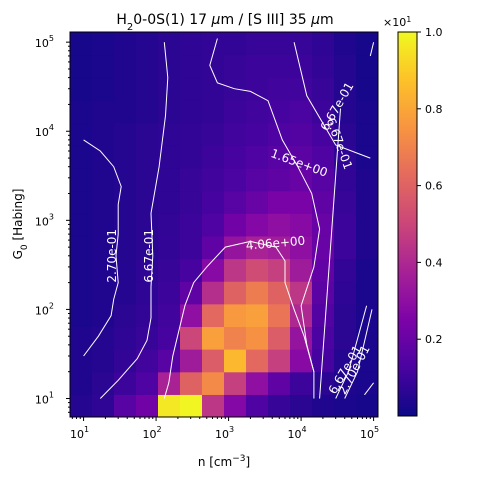 This screenshot has height=481, width=479. Describe the element at coordinates (224, 22) in the screenshot. I see `chart-title: H20-0S(1) 17 μm / [S III] 35 μm` at that location.